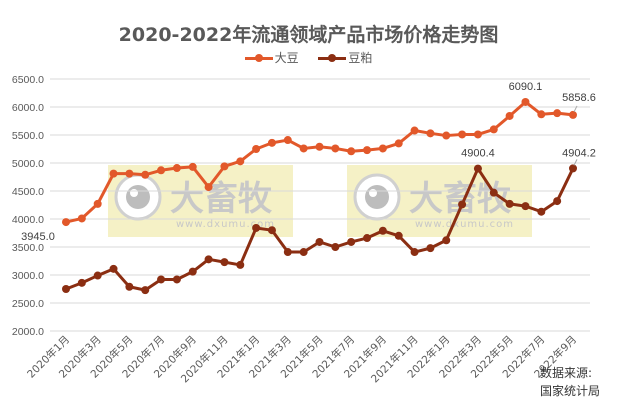  I want to click on y-tick-label: 3500.0, so click(28, 248).